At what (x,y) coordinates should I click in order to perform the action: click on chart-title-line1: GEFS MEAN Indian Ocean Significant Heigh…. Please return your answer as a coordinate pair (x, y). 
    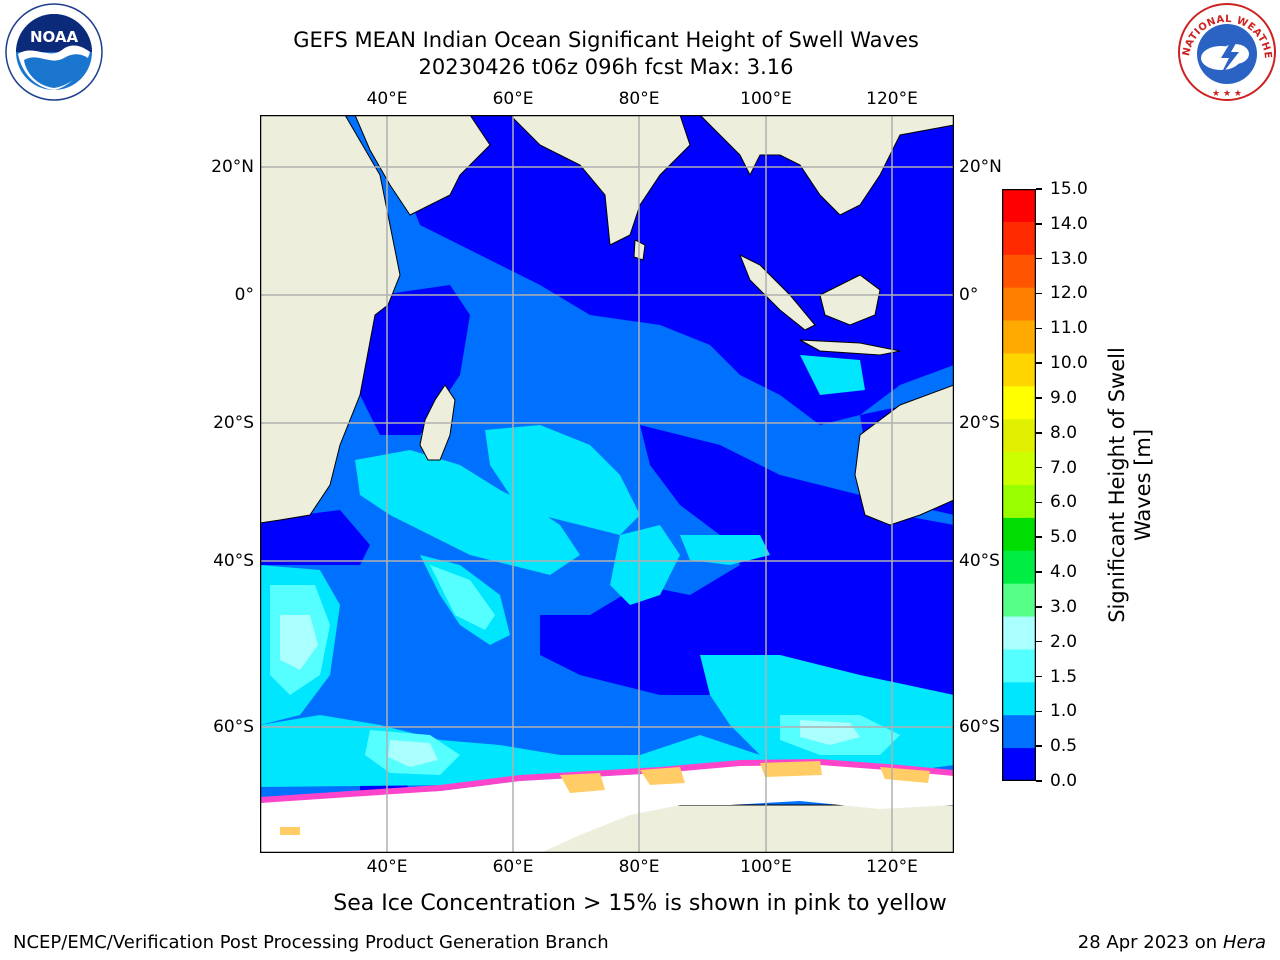
    Looking at the image, I should click on (606, 40).